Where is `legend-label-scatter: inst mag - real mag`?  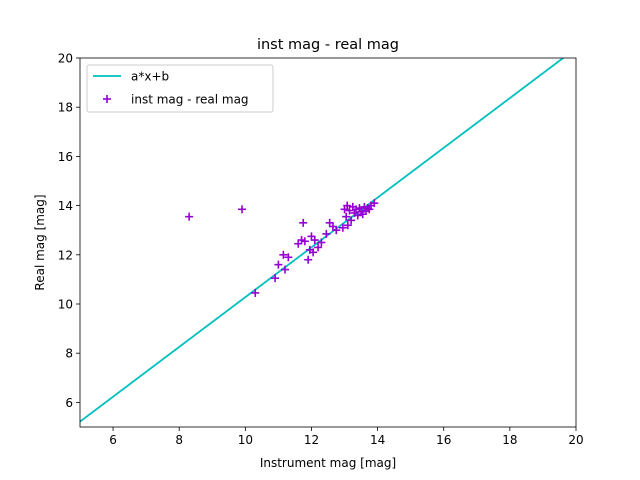
legend-label-scatter: inst mag - real mag is located at coordinates (190, 100).